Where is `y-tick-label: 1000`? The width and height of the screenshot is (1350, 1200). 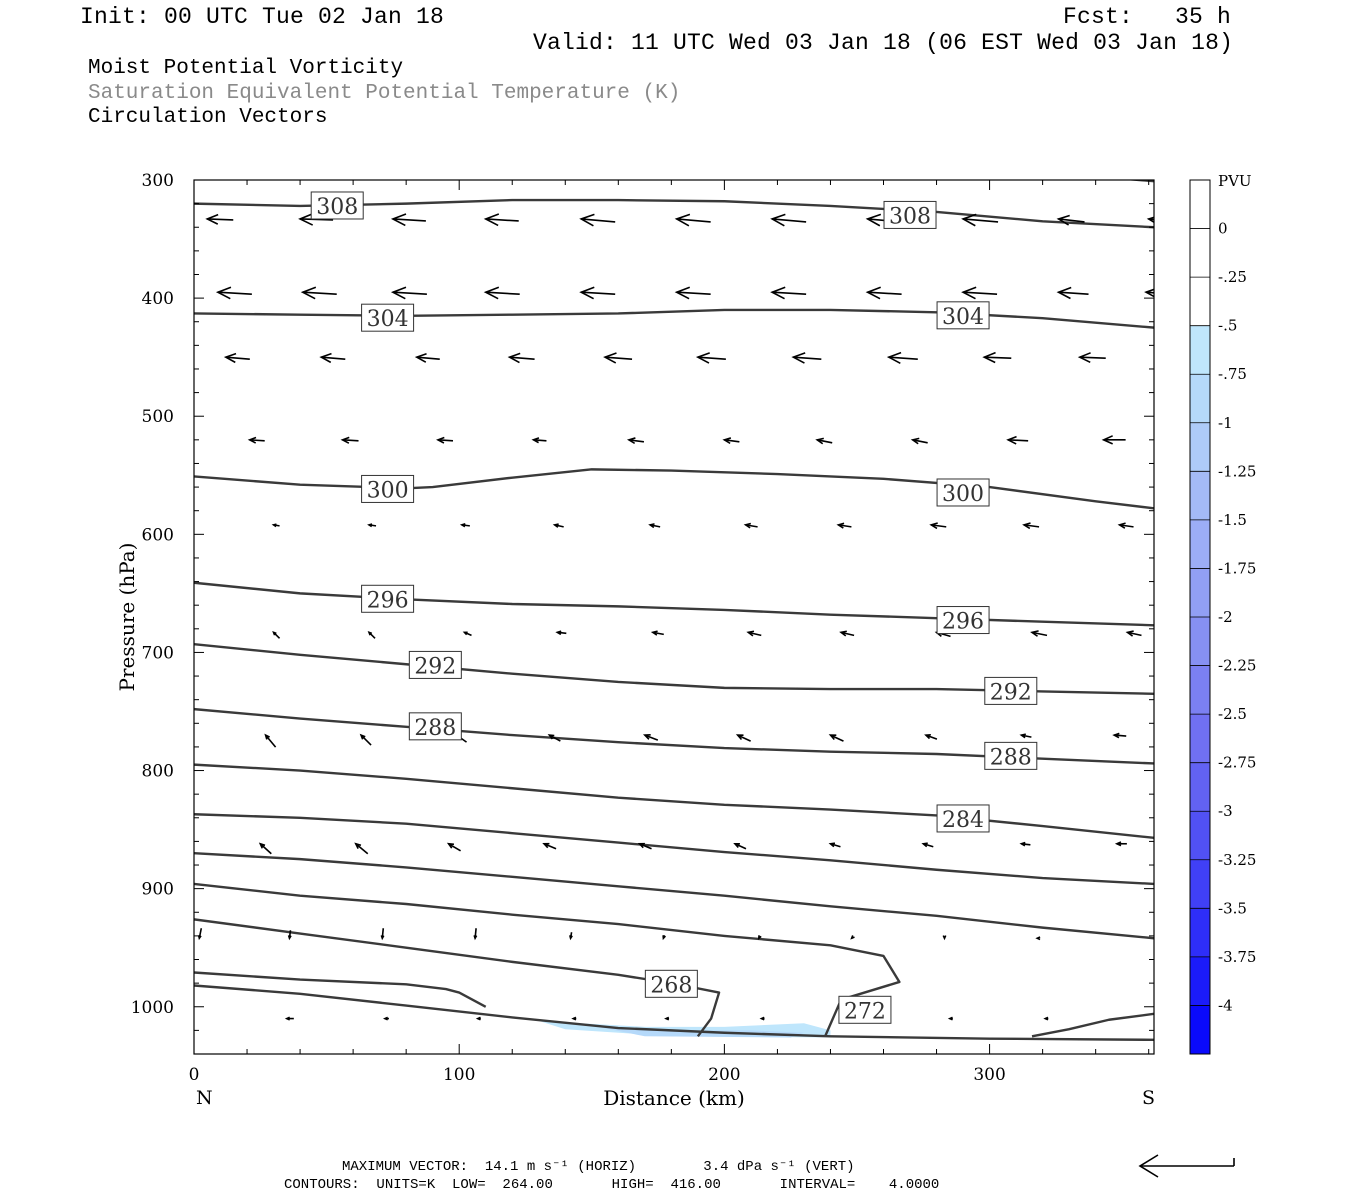
y-tick-label: 1000 is located at coordinates (152, 1008).